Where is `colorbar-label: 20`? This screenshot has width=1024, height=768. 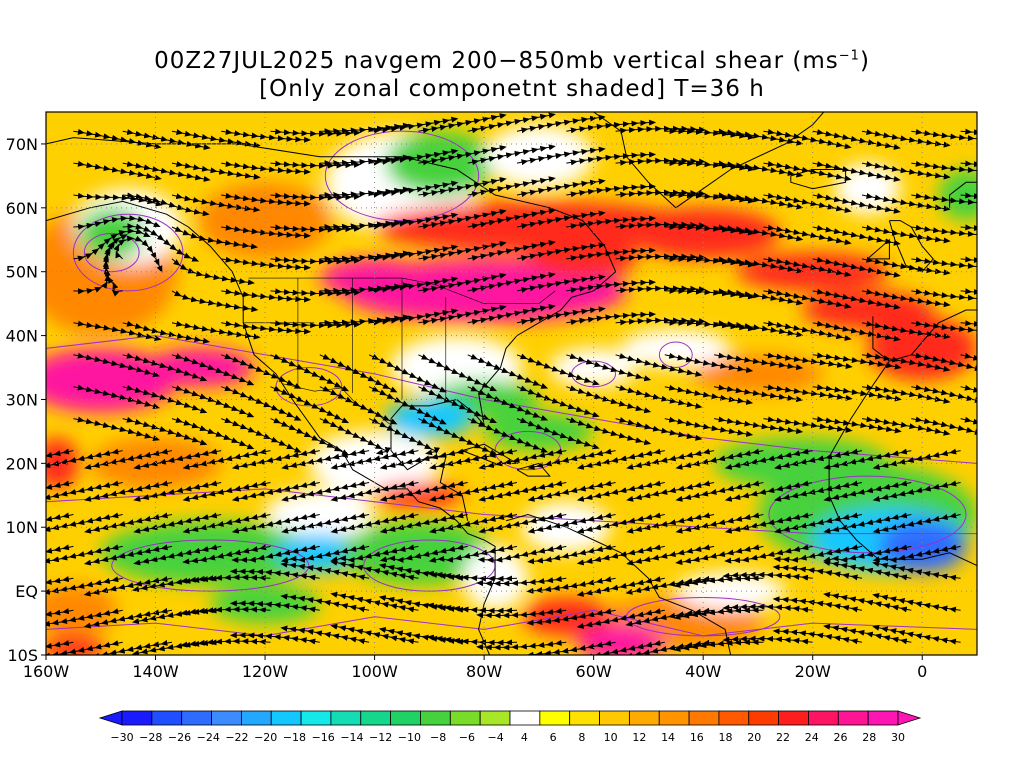
colorbar-label: 20 is located at coordinates (754, 737).